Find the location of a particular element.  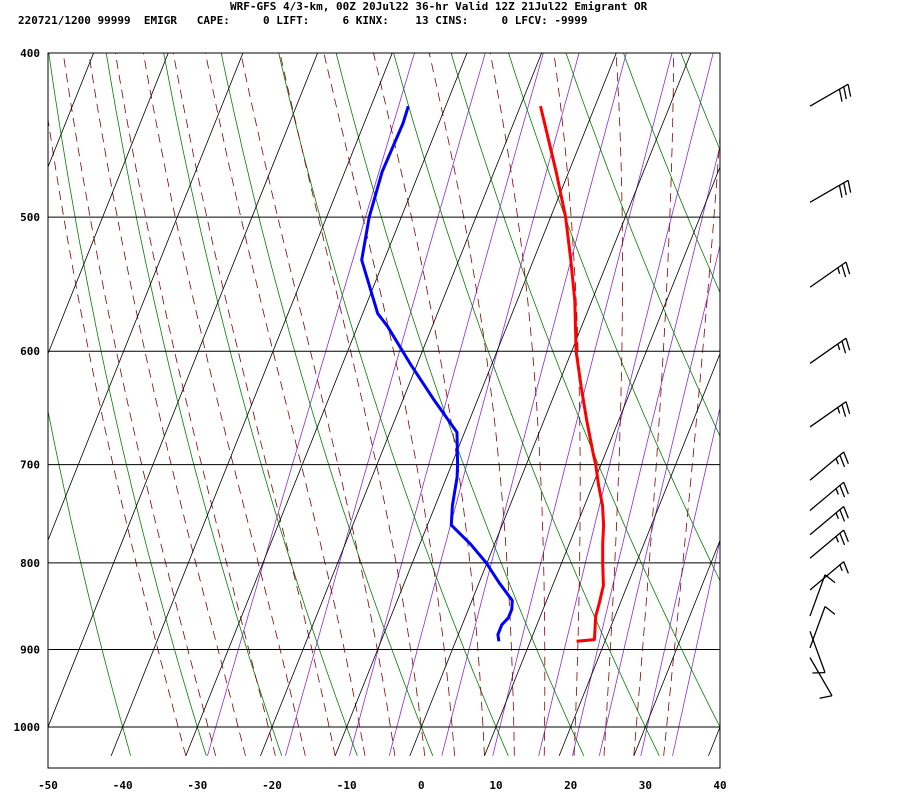

pressure-tick-label: 500 is located at coordinates (30, 217).